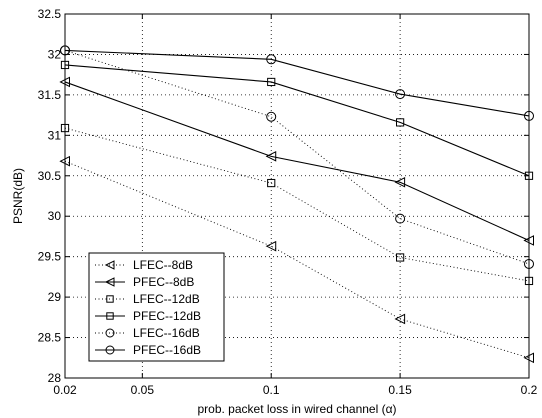  What do you see at coordinates (271, 390) in the screenshot?
I see `x-tick-label: 0.1` at bounding box center [271, 390].